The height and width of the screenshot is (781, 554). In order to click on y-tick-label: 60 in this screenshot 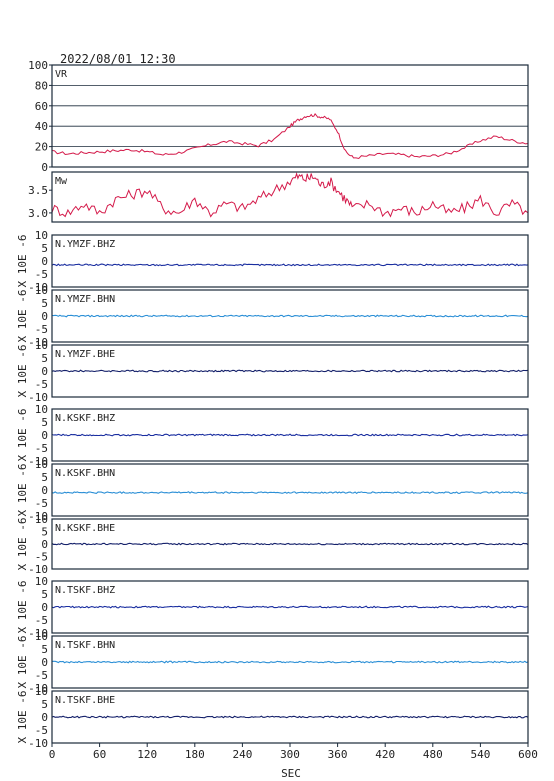, I will do `click(41, 106)`.